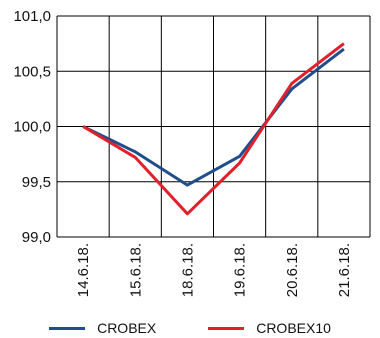  I want to click on y-axis-ticks: 99,0 99,5 100,0 100,5 101,0, so click(32, 127).